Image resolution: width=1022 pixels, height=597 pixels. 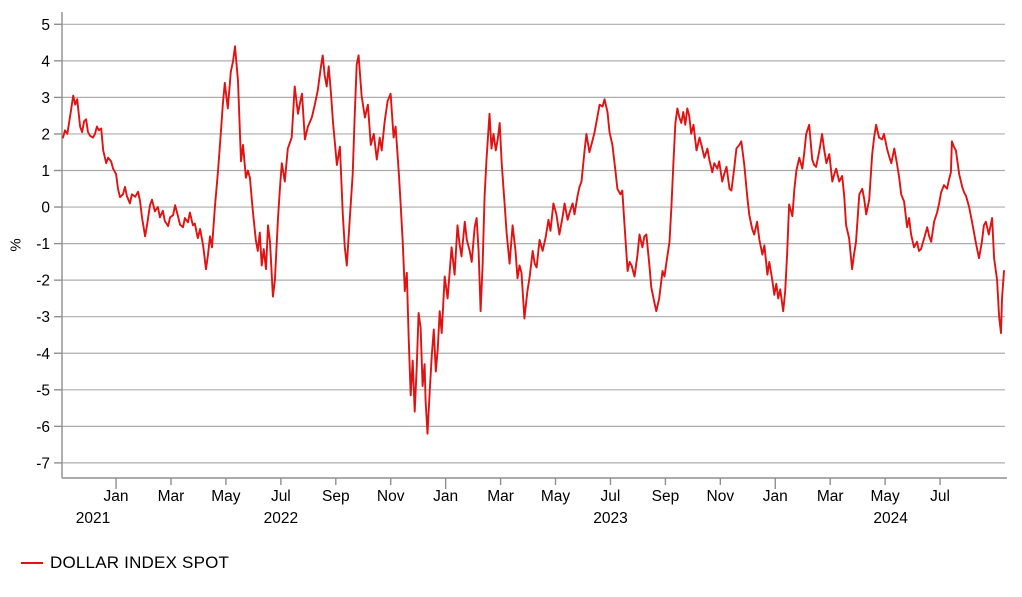 I want to click on y-tick-label: 2, so click(x=45, y=134).